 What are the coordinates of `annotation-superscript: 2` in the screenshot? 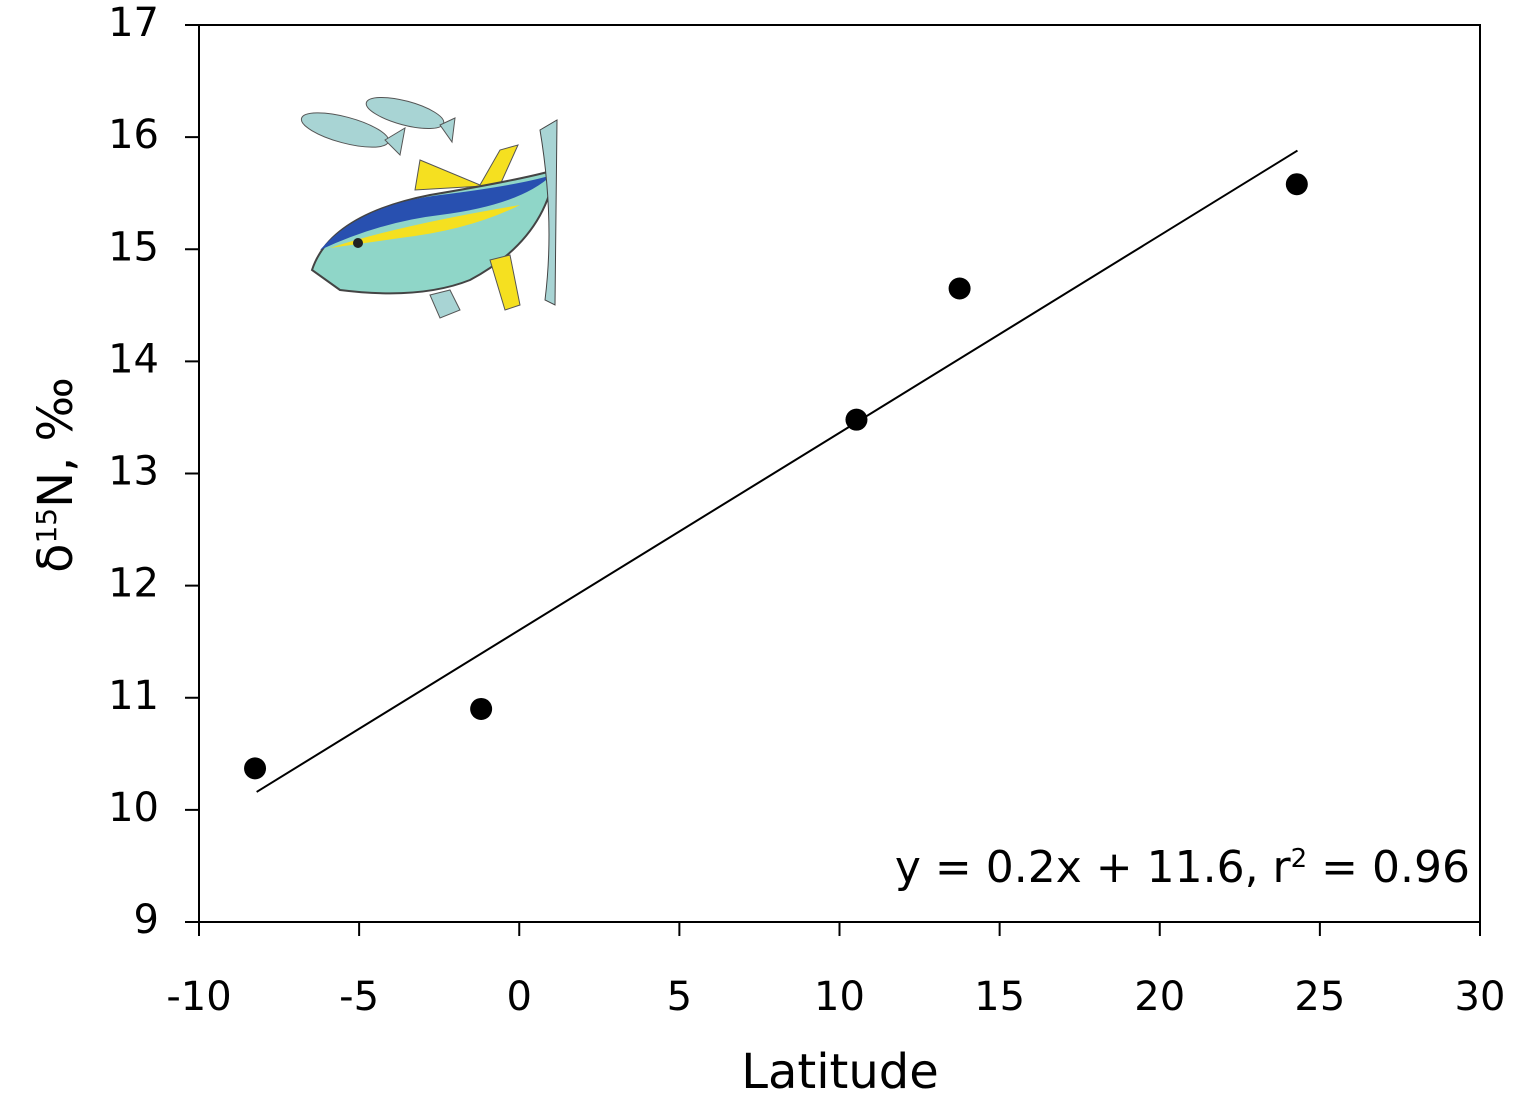 It's located at (1299, 859).